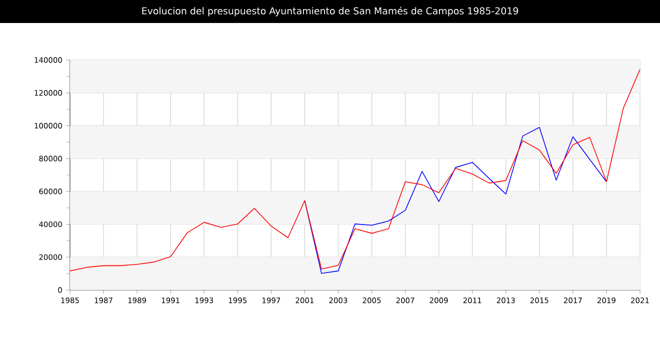 This screenshot has height=350, width=660. Describe the element at coordinates (330, 11) in the screenshot. I see `chart-title: Evolucion del presupuesto Ayuntamiento de San Mamés de Campos 1985-2019` at that location.